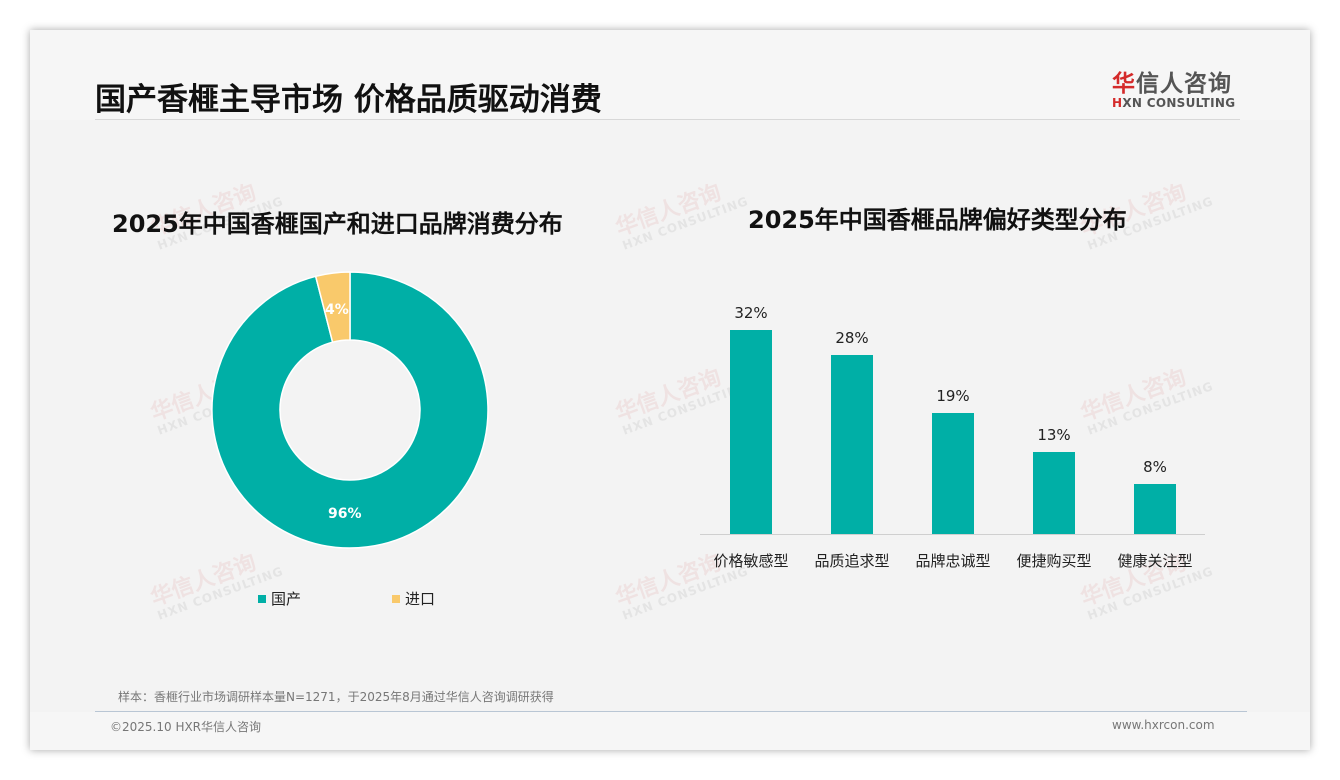  I want to click on x-axis-line, so click(952, 534).